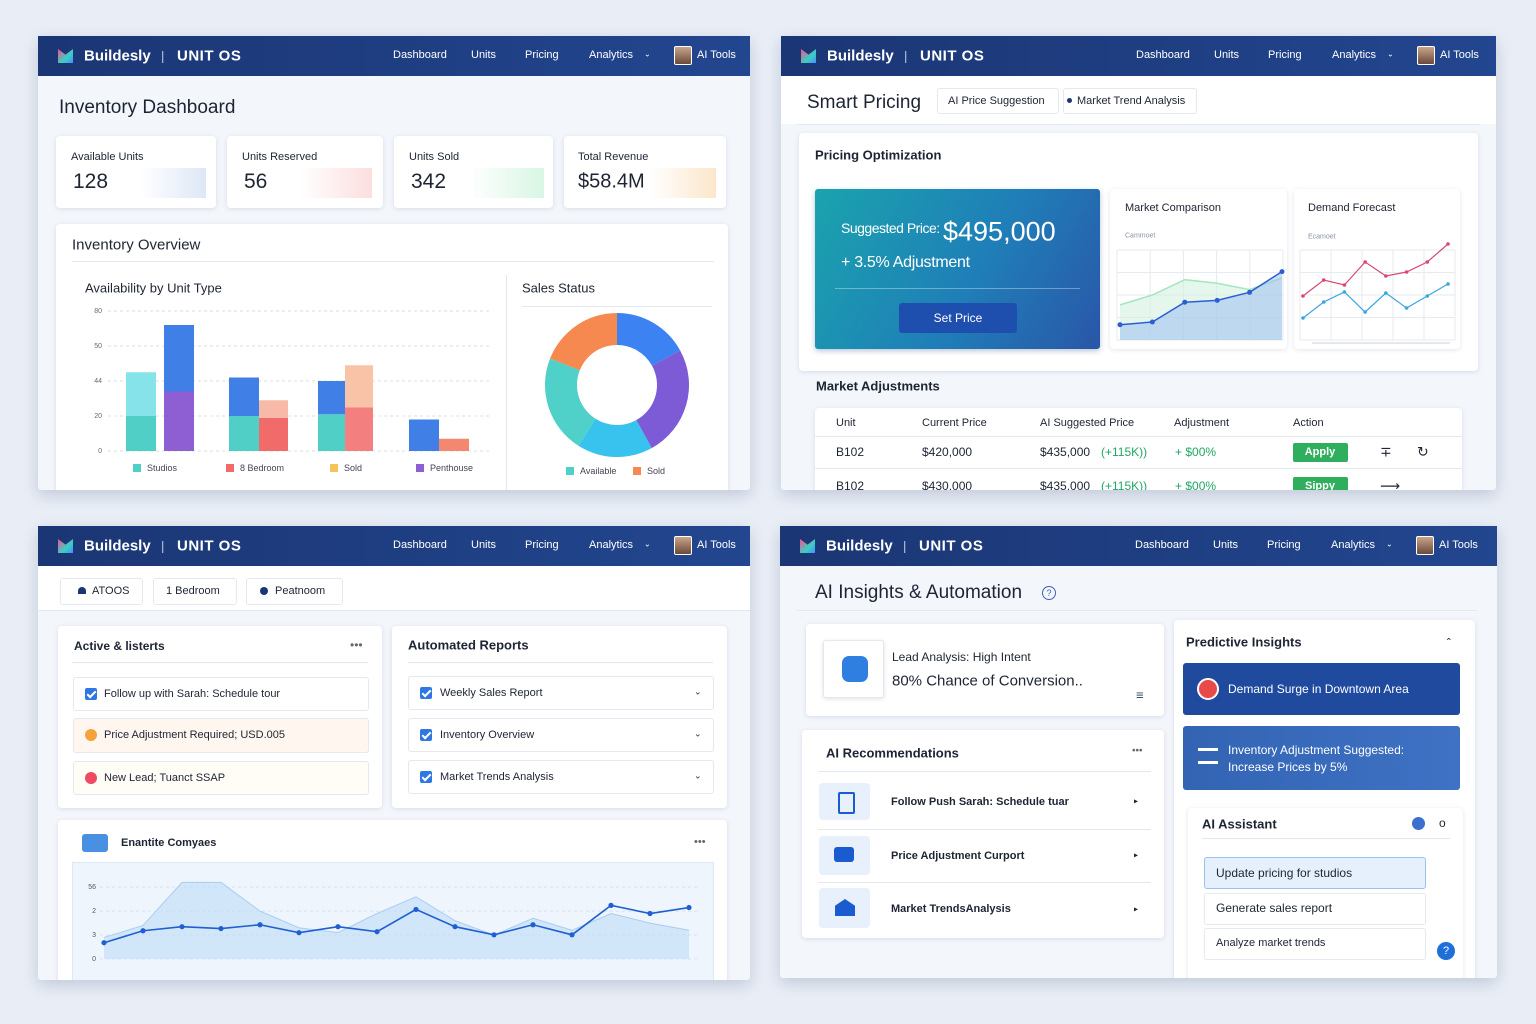  I want to click on card-title: Inventory Overview, so click(136, 245).